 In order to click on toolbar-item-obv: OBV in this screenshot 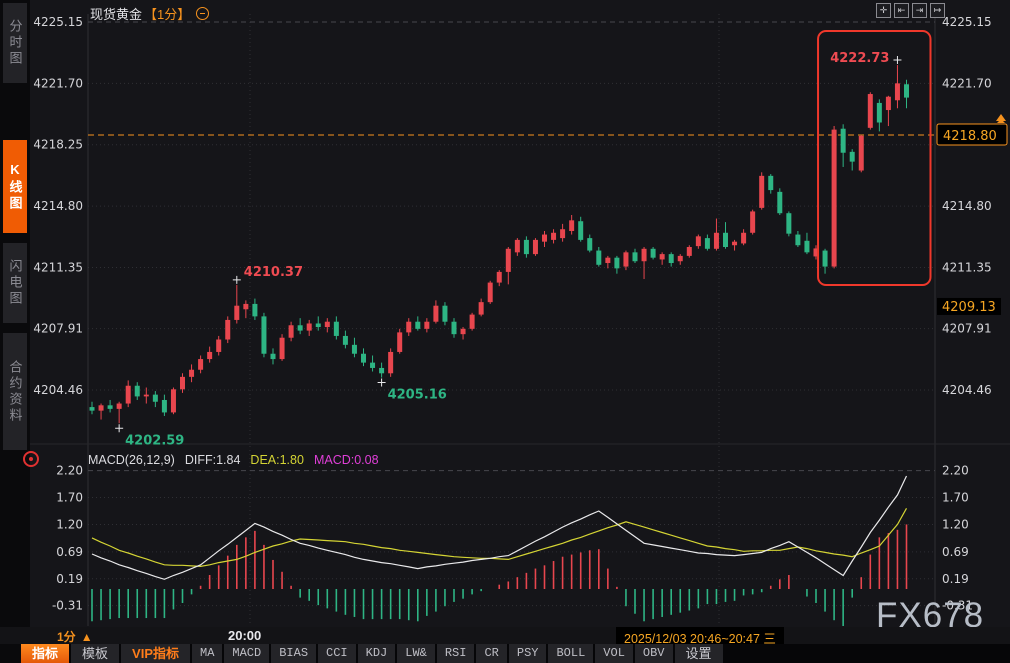, I will do `click(653, 653)`.